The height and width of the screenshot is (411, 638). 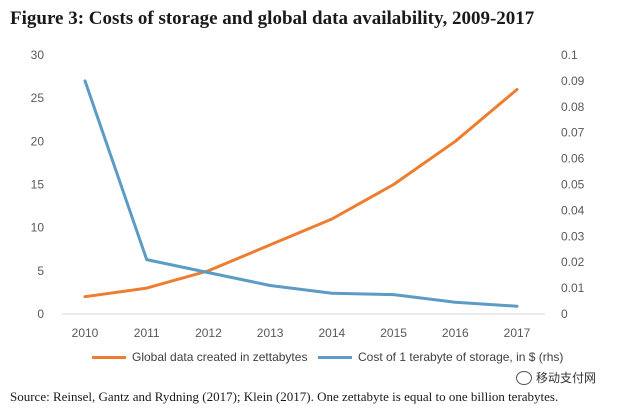 I want to click on x-tick-label: 2015, so click(x=393, y=333).